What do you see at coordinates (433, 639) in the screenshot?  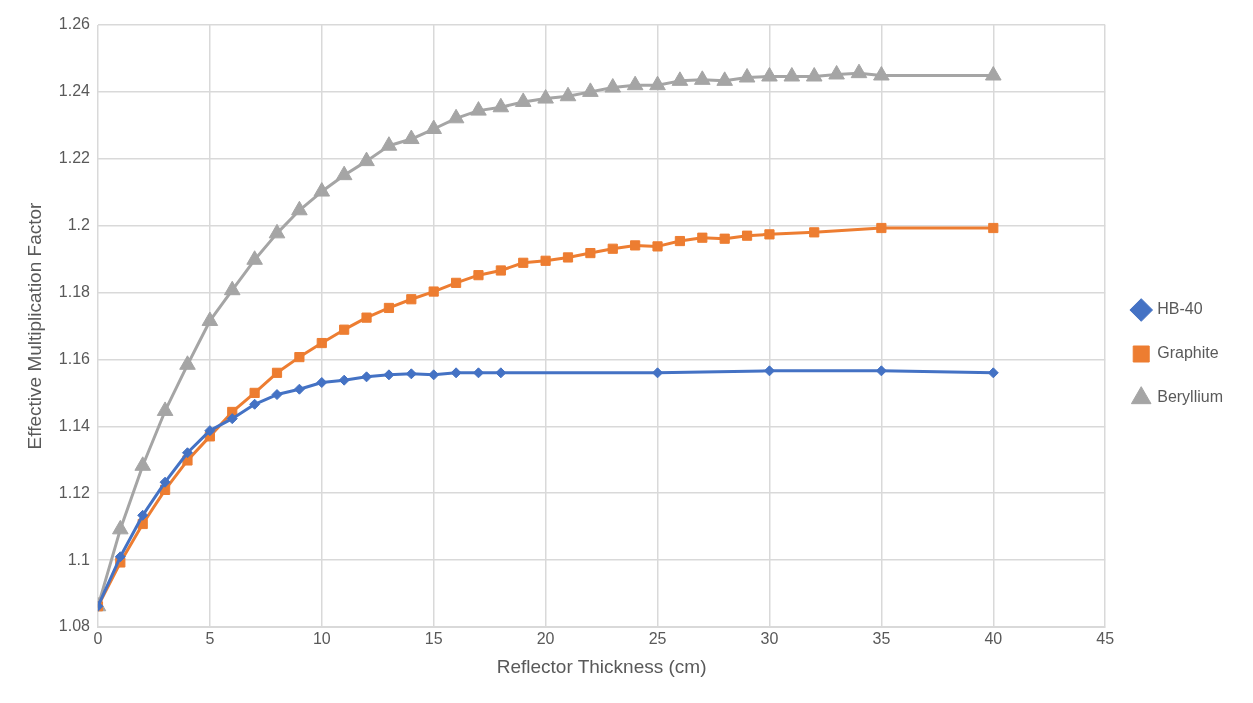 I see `x-tick-label: 15` at bounding box center [433, 639].